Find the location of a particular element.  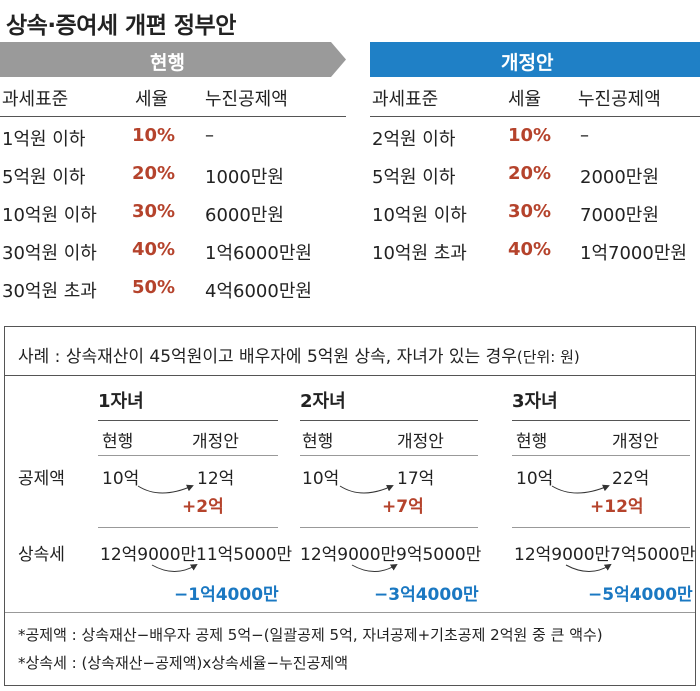

deduction-new: 17억 is located at coordinates (416, 479).